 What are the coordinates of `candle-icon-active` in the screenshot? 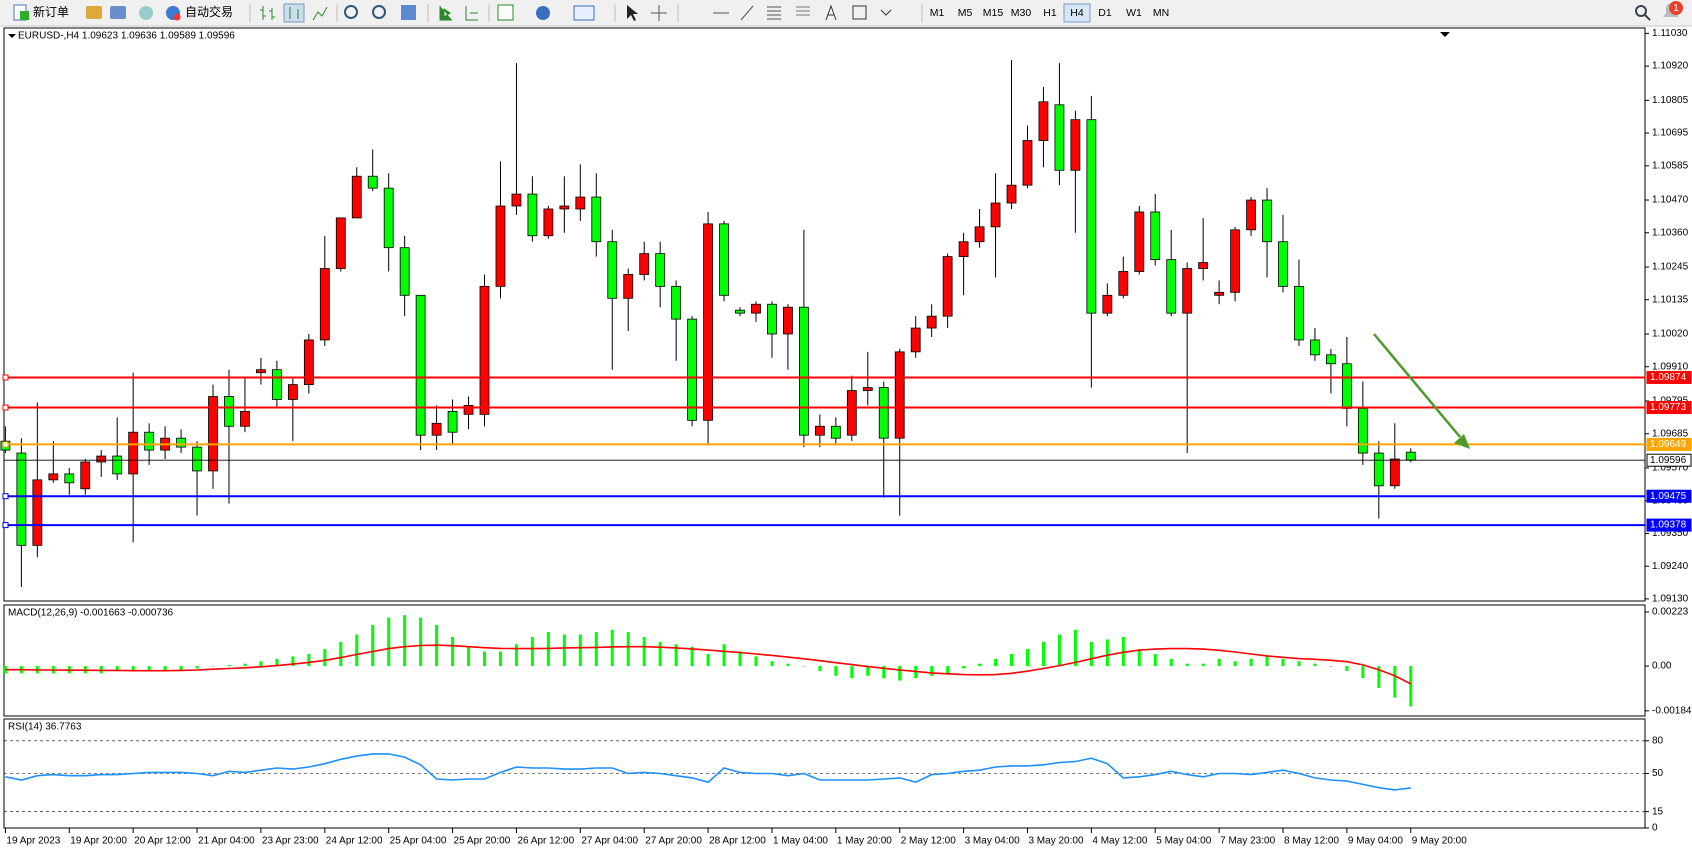 It's located at (294, 13).